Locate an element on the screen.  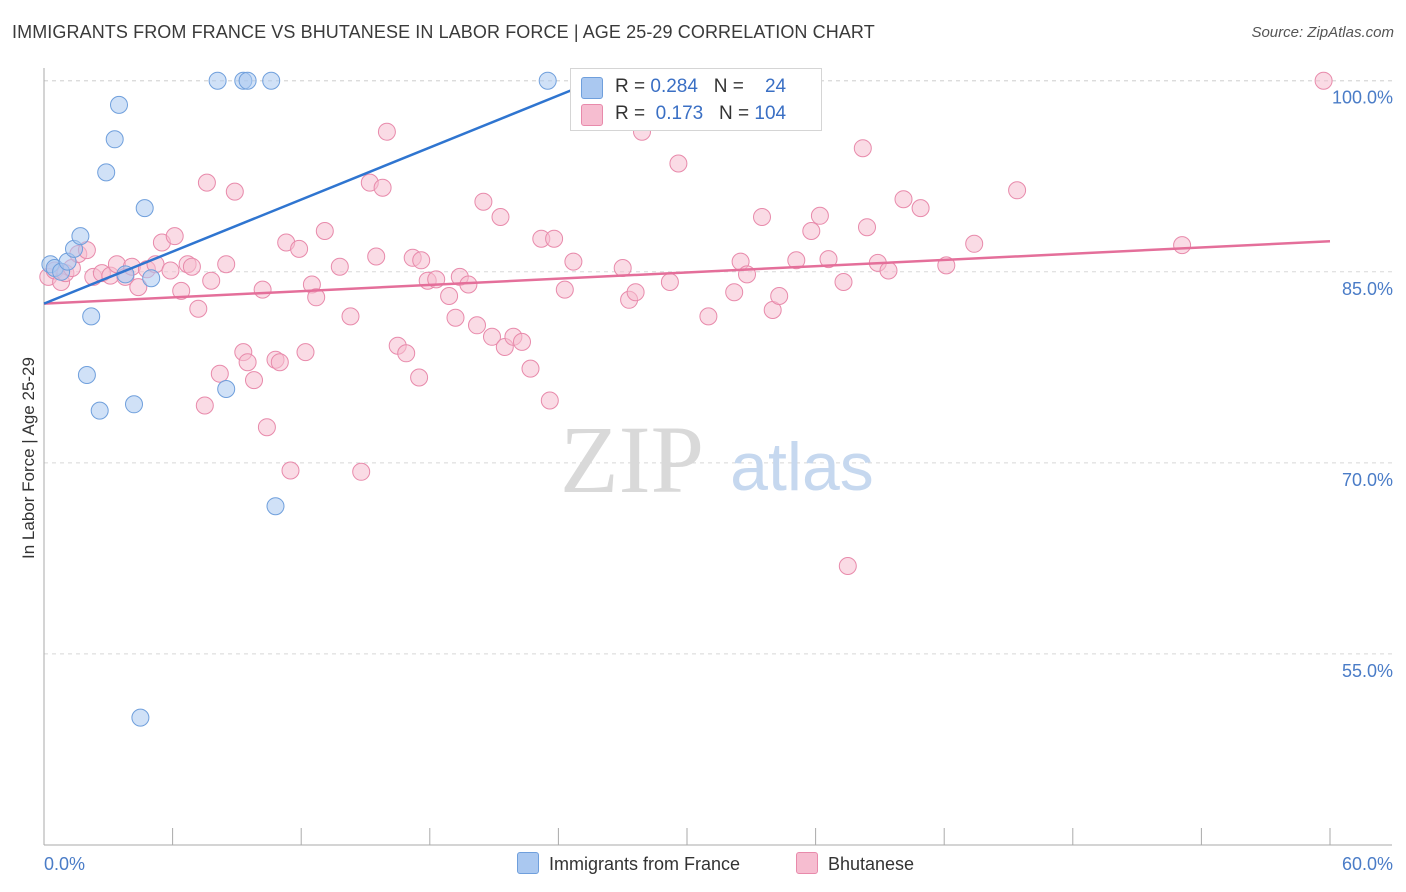
legend-item-france: Immigrants from France is located at coordinates (628, 863).